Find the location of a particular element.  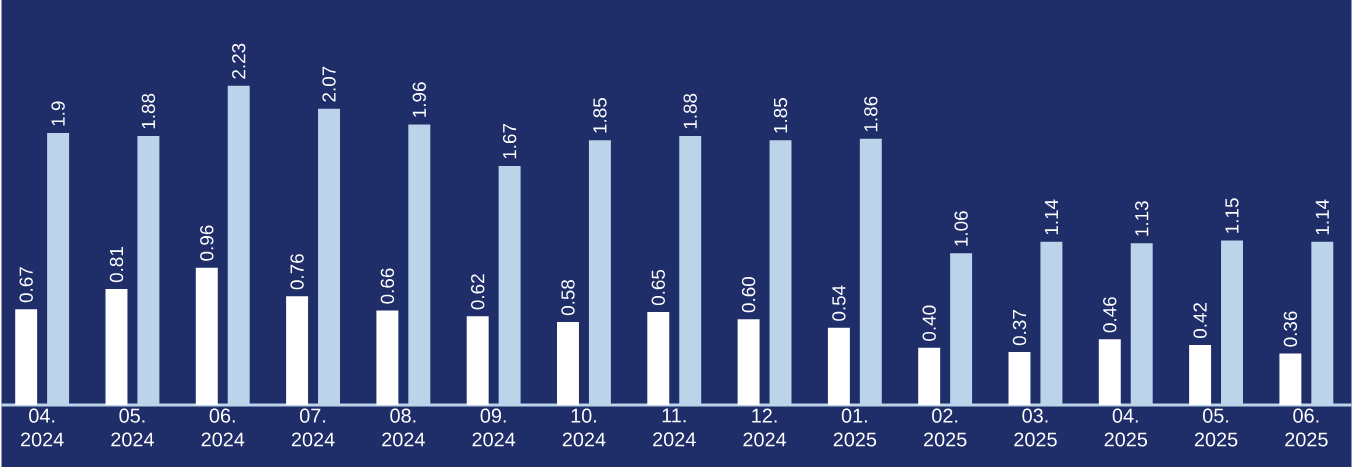

data-label: 1.06 is located at coordinates (961, 228).